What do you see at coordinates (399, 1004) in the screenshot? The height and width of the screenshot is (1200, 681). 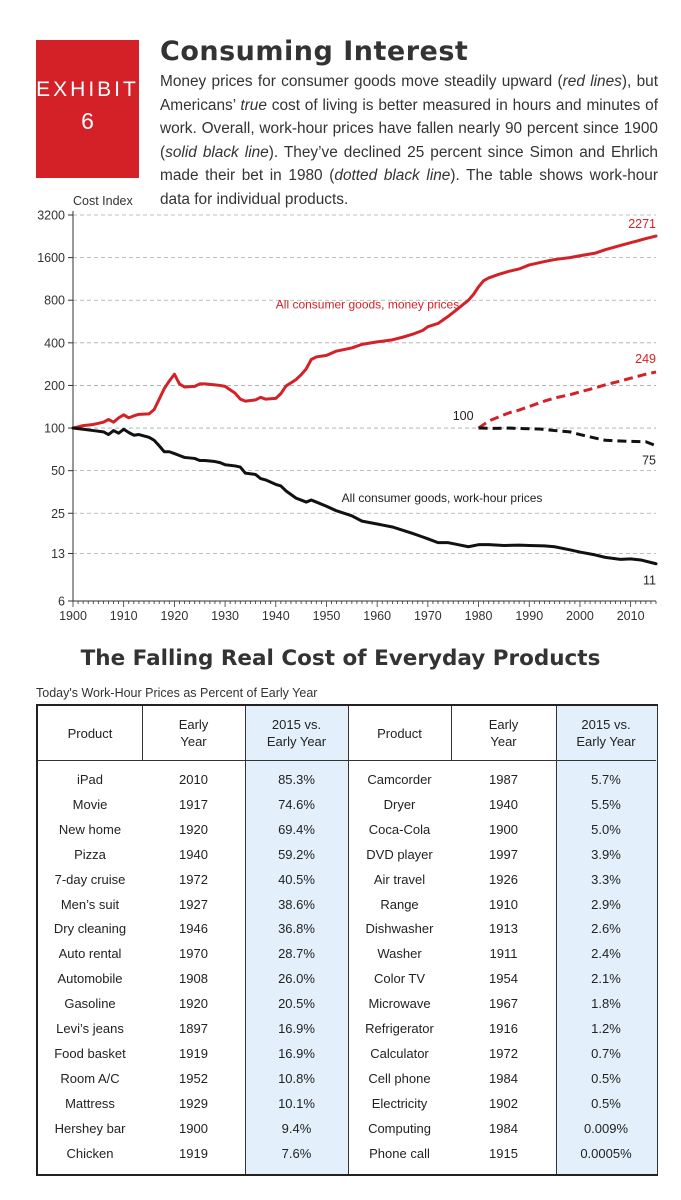 I see `table-cell: Microwave` at bounding box center [399, 1004].